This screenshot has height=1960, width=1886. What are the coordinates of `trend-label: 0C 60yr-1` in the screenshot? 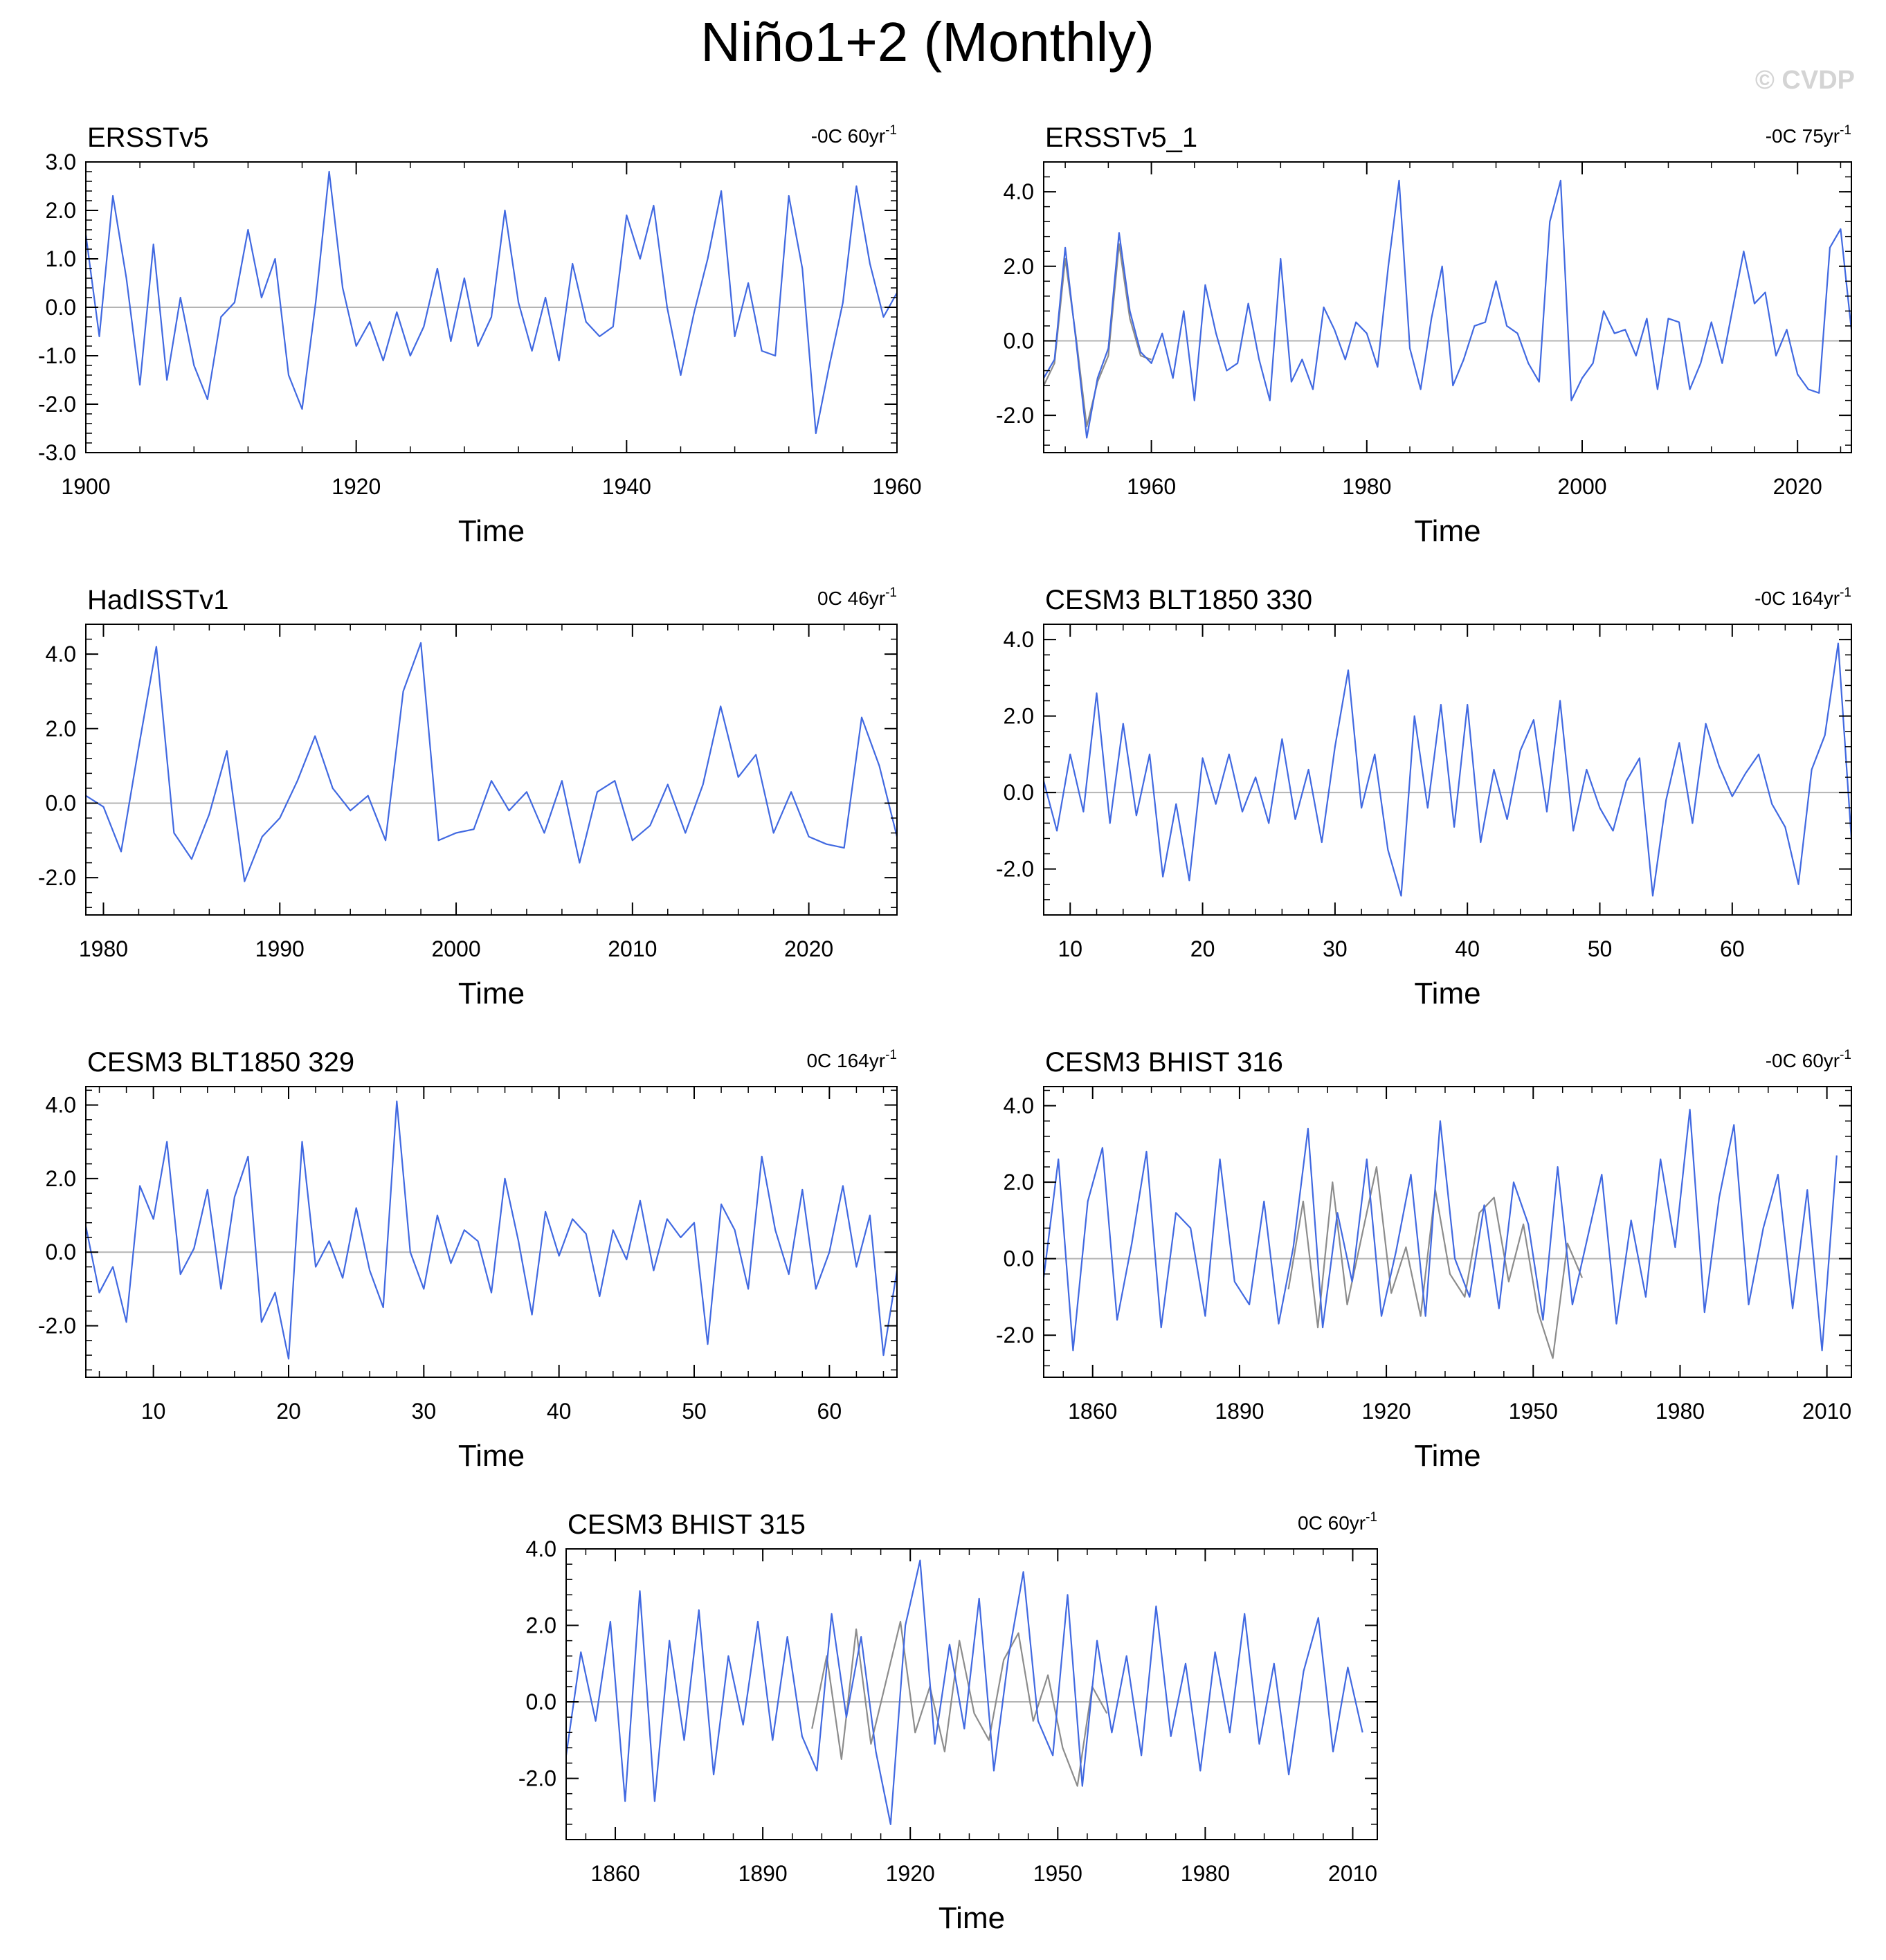 It's located at (1337, 1522).